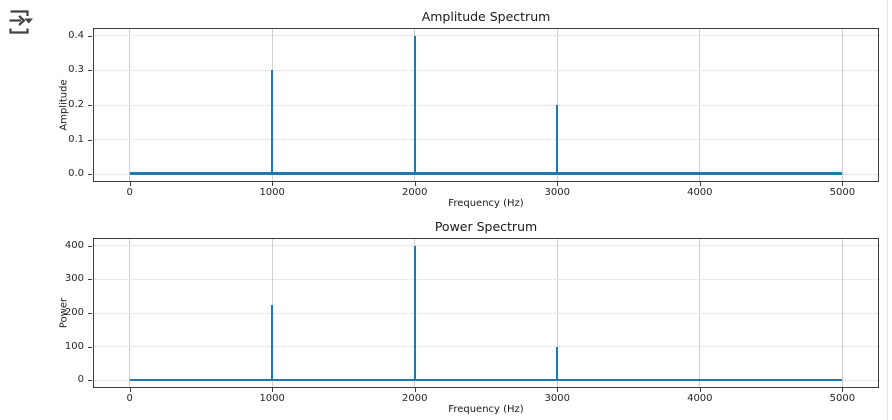  Describe the element at coordinates (76, 35) in the screenshot. I see `y-tick-label: 0.4` at that location.